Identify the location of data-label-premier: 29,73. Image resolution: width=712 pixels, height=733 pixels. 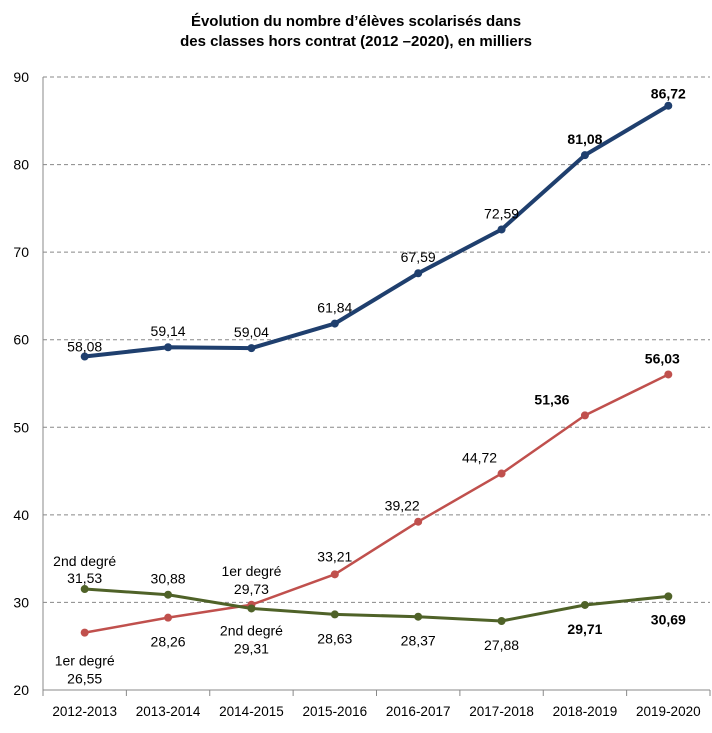
(251, 589).